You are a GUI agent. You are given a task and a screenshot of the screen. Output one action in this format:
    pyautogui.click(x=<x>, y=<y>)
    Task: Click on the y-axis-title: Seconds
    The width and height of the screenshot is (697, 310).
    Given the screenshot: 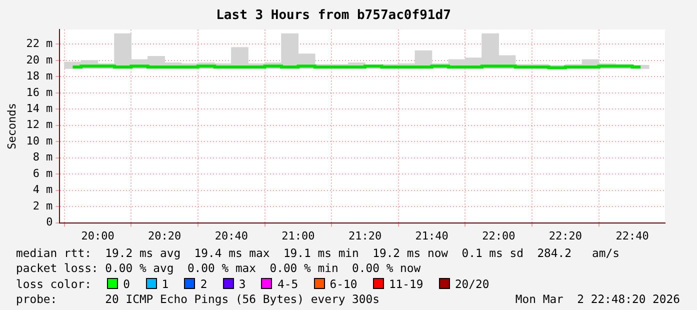 What is the action you would take?
    pyautogui.click(x=11, y=126)
    